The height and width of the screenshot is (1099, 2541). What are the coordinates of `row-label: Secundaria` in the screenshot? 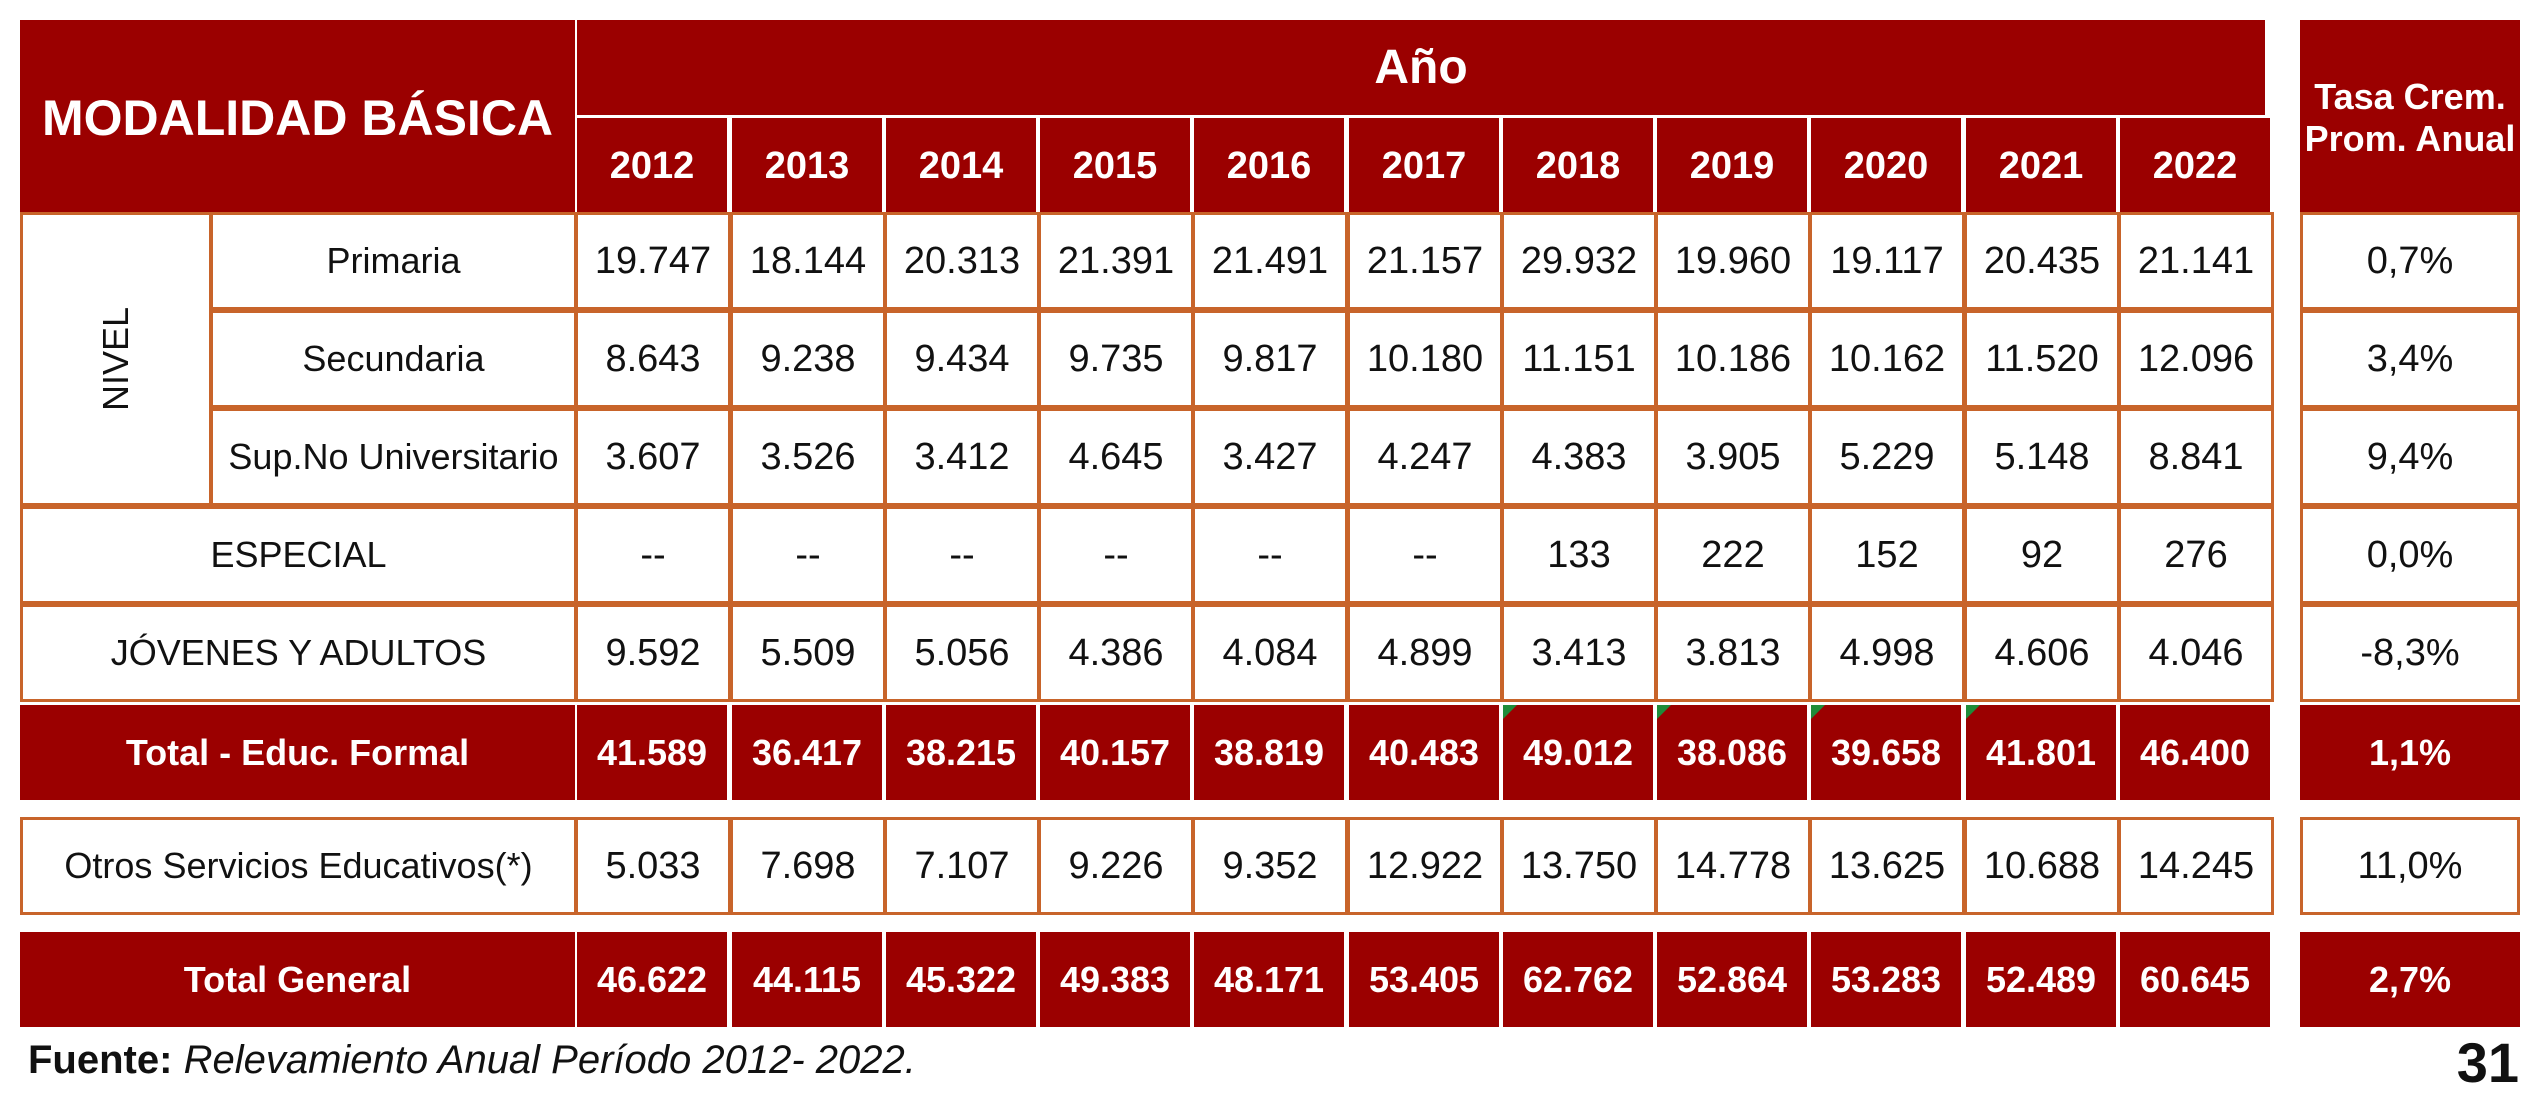 It's located at (393, 359).